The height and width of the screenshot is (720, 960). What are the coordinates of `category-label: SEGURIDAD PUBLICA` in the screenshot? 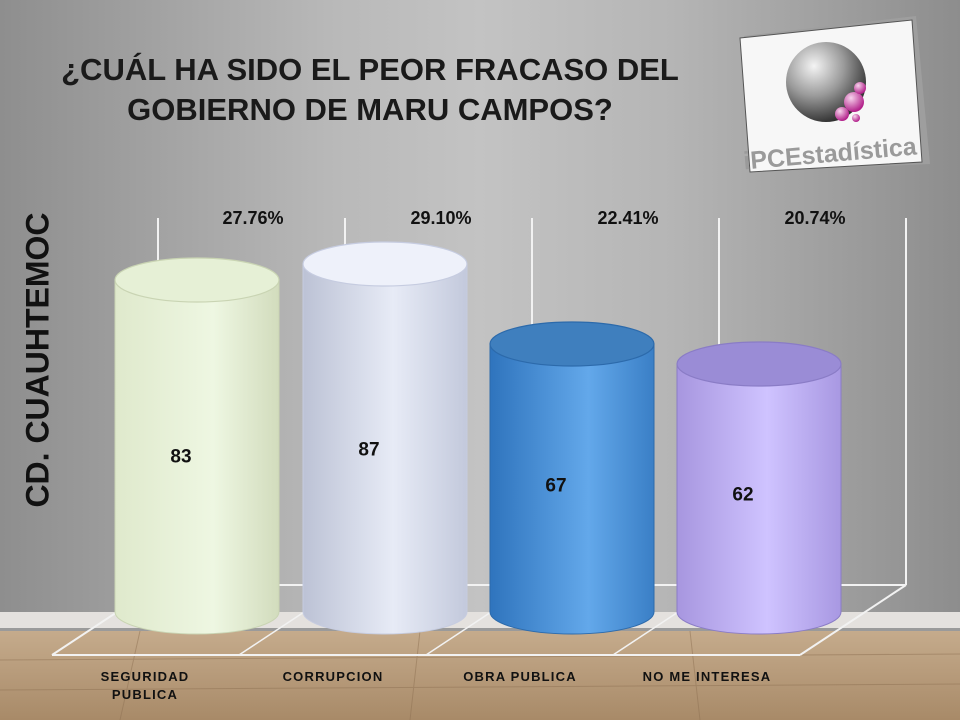 It's located at (145, 685).